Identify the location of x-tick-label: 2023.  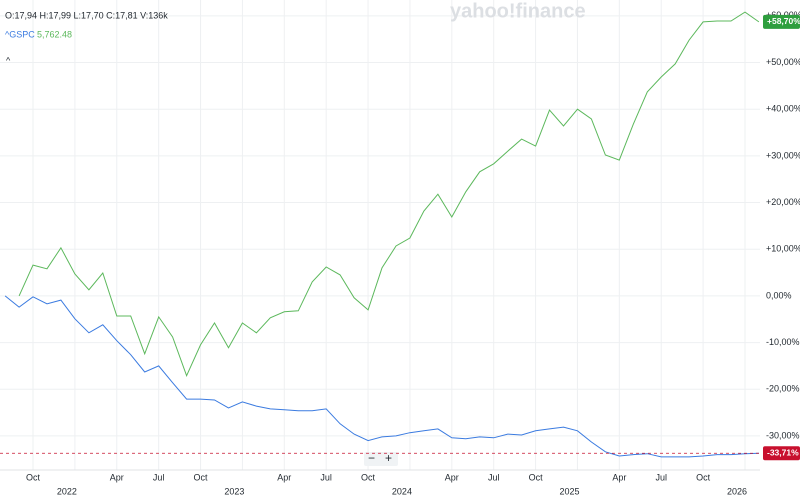
(234, 491).